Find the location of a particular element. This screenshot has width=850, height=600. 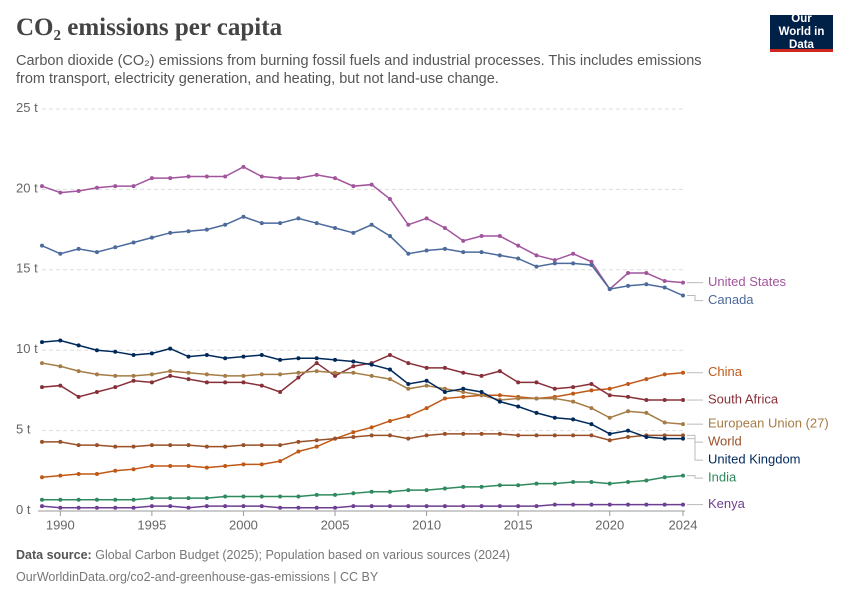

label-connector is located at coordinates (695, 477).